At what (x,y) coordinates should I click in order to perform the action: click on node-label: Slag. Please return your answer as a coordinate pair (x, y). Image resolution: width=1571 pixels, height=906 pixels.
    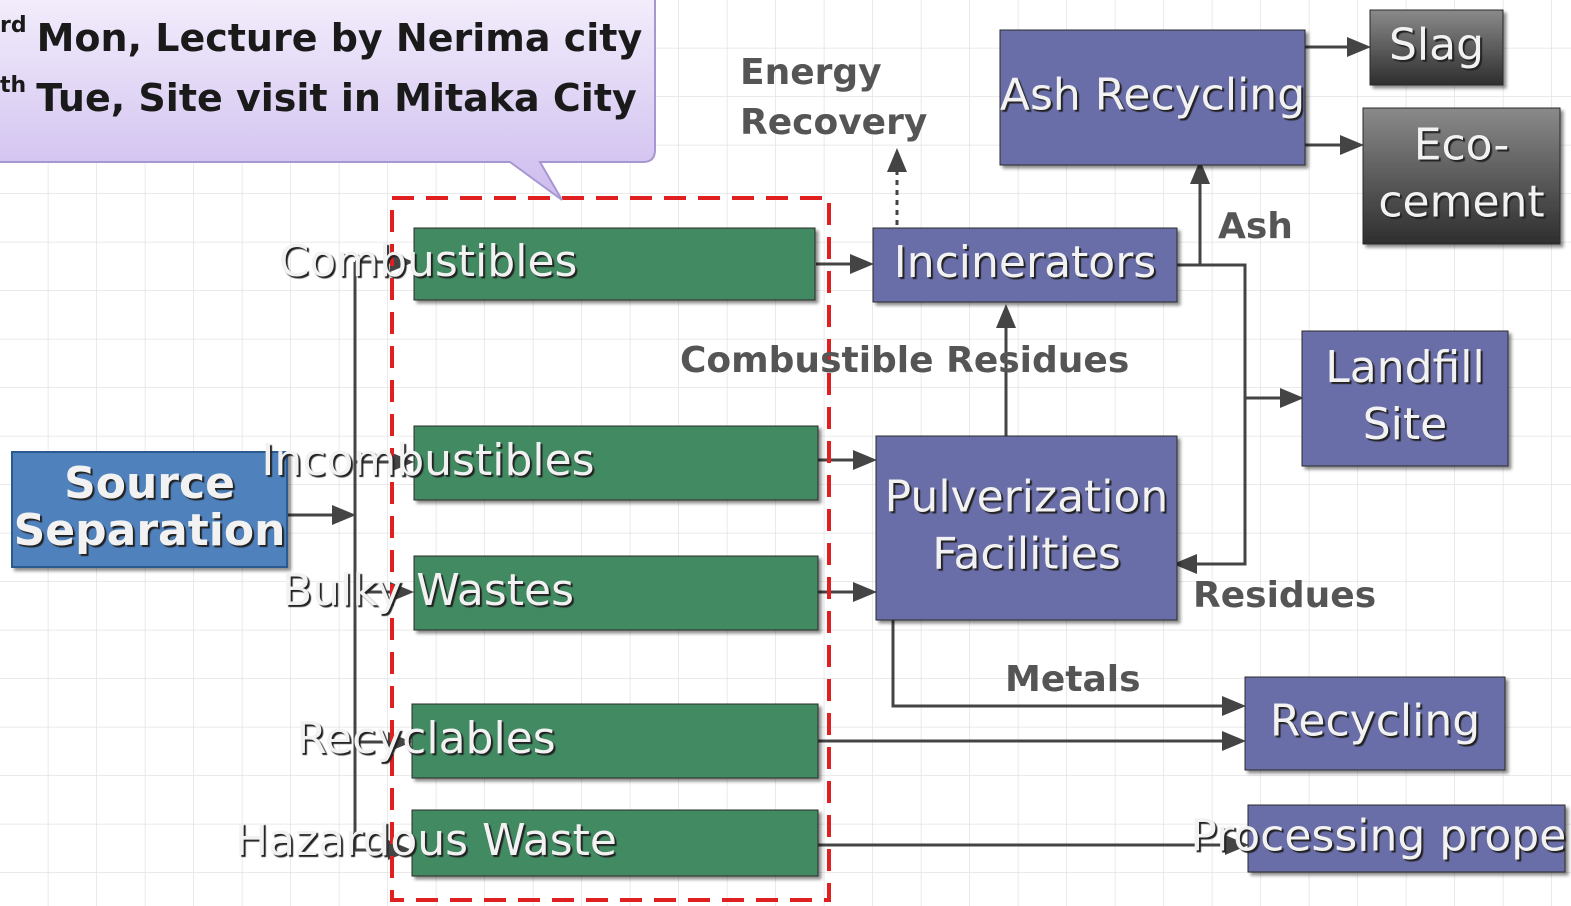
    Looking at the image, I should click on (1436, 45).